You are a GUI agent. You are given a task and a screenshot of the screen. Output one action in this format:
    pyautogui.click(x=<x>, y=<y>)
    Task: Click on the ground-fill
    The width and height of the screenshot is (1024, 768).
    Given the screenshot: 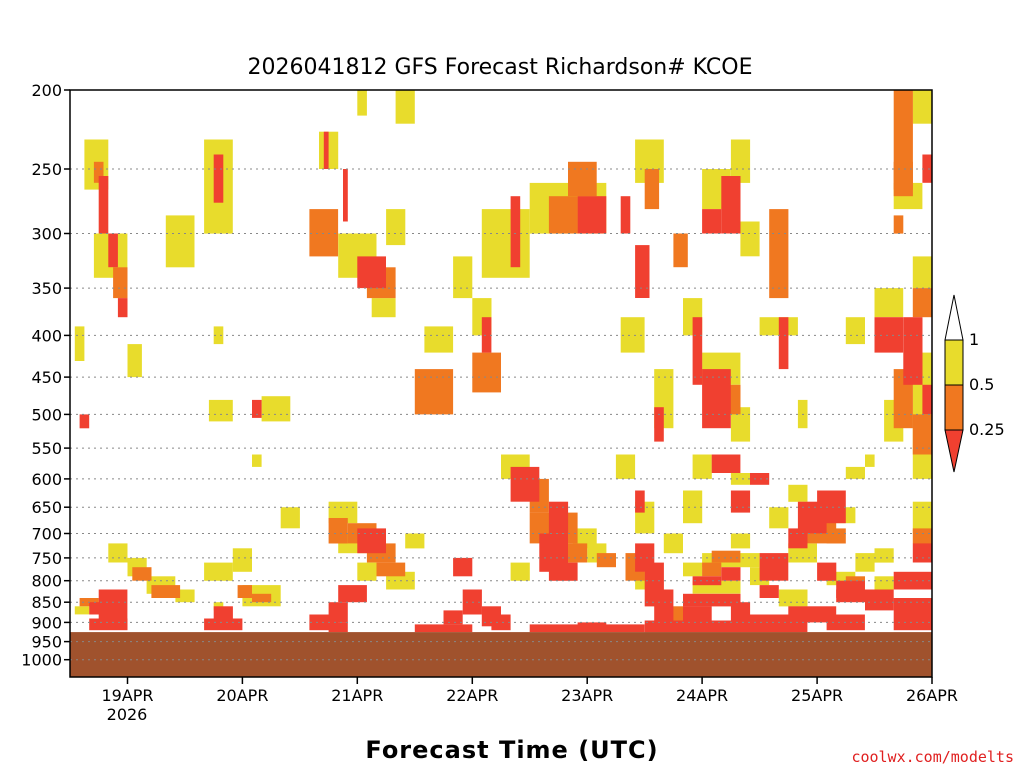 What is the action you would take?
    pyautogui.click(x=501, y=654)
    